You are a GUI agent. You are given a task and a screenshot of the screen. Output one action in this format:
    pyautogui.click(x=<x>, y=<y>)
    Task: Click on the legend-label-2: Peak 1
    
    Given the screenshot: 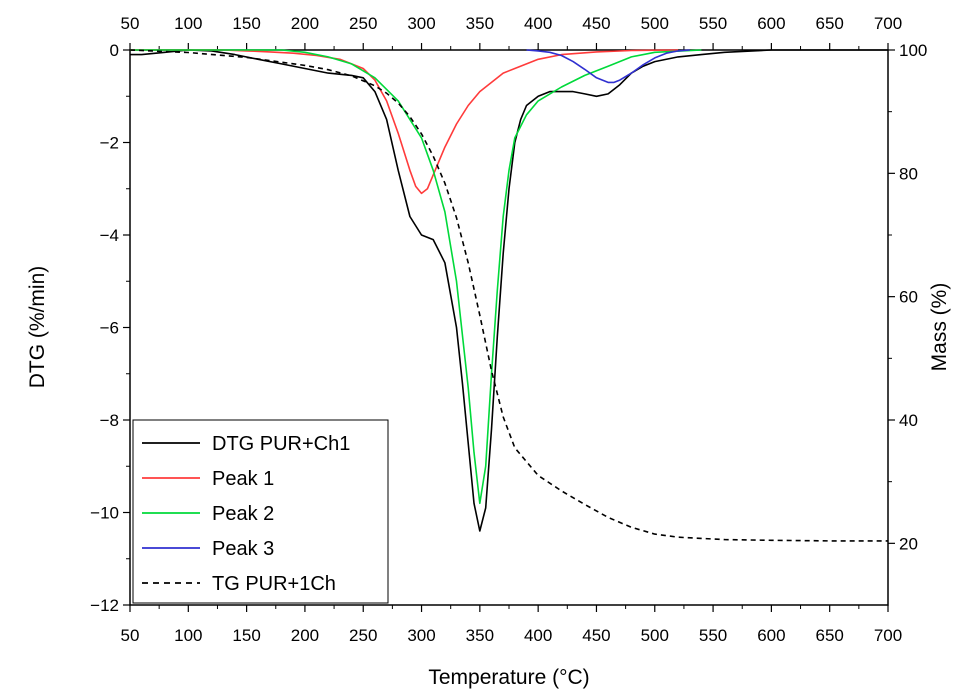 What is the action you would take?
    pyautogui.click(x=243, y=479)
    